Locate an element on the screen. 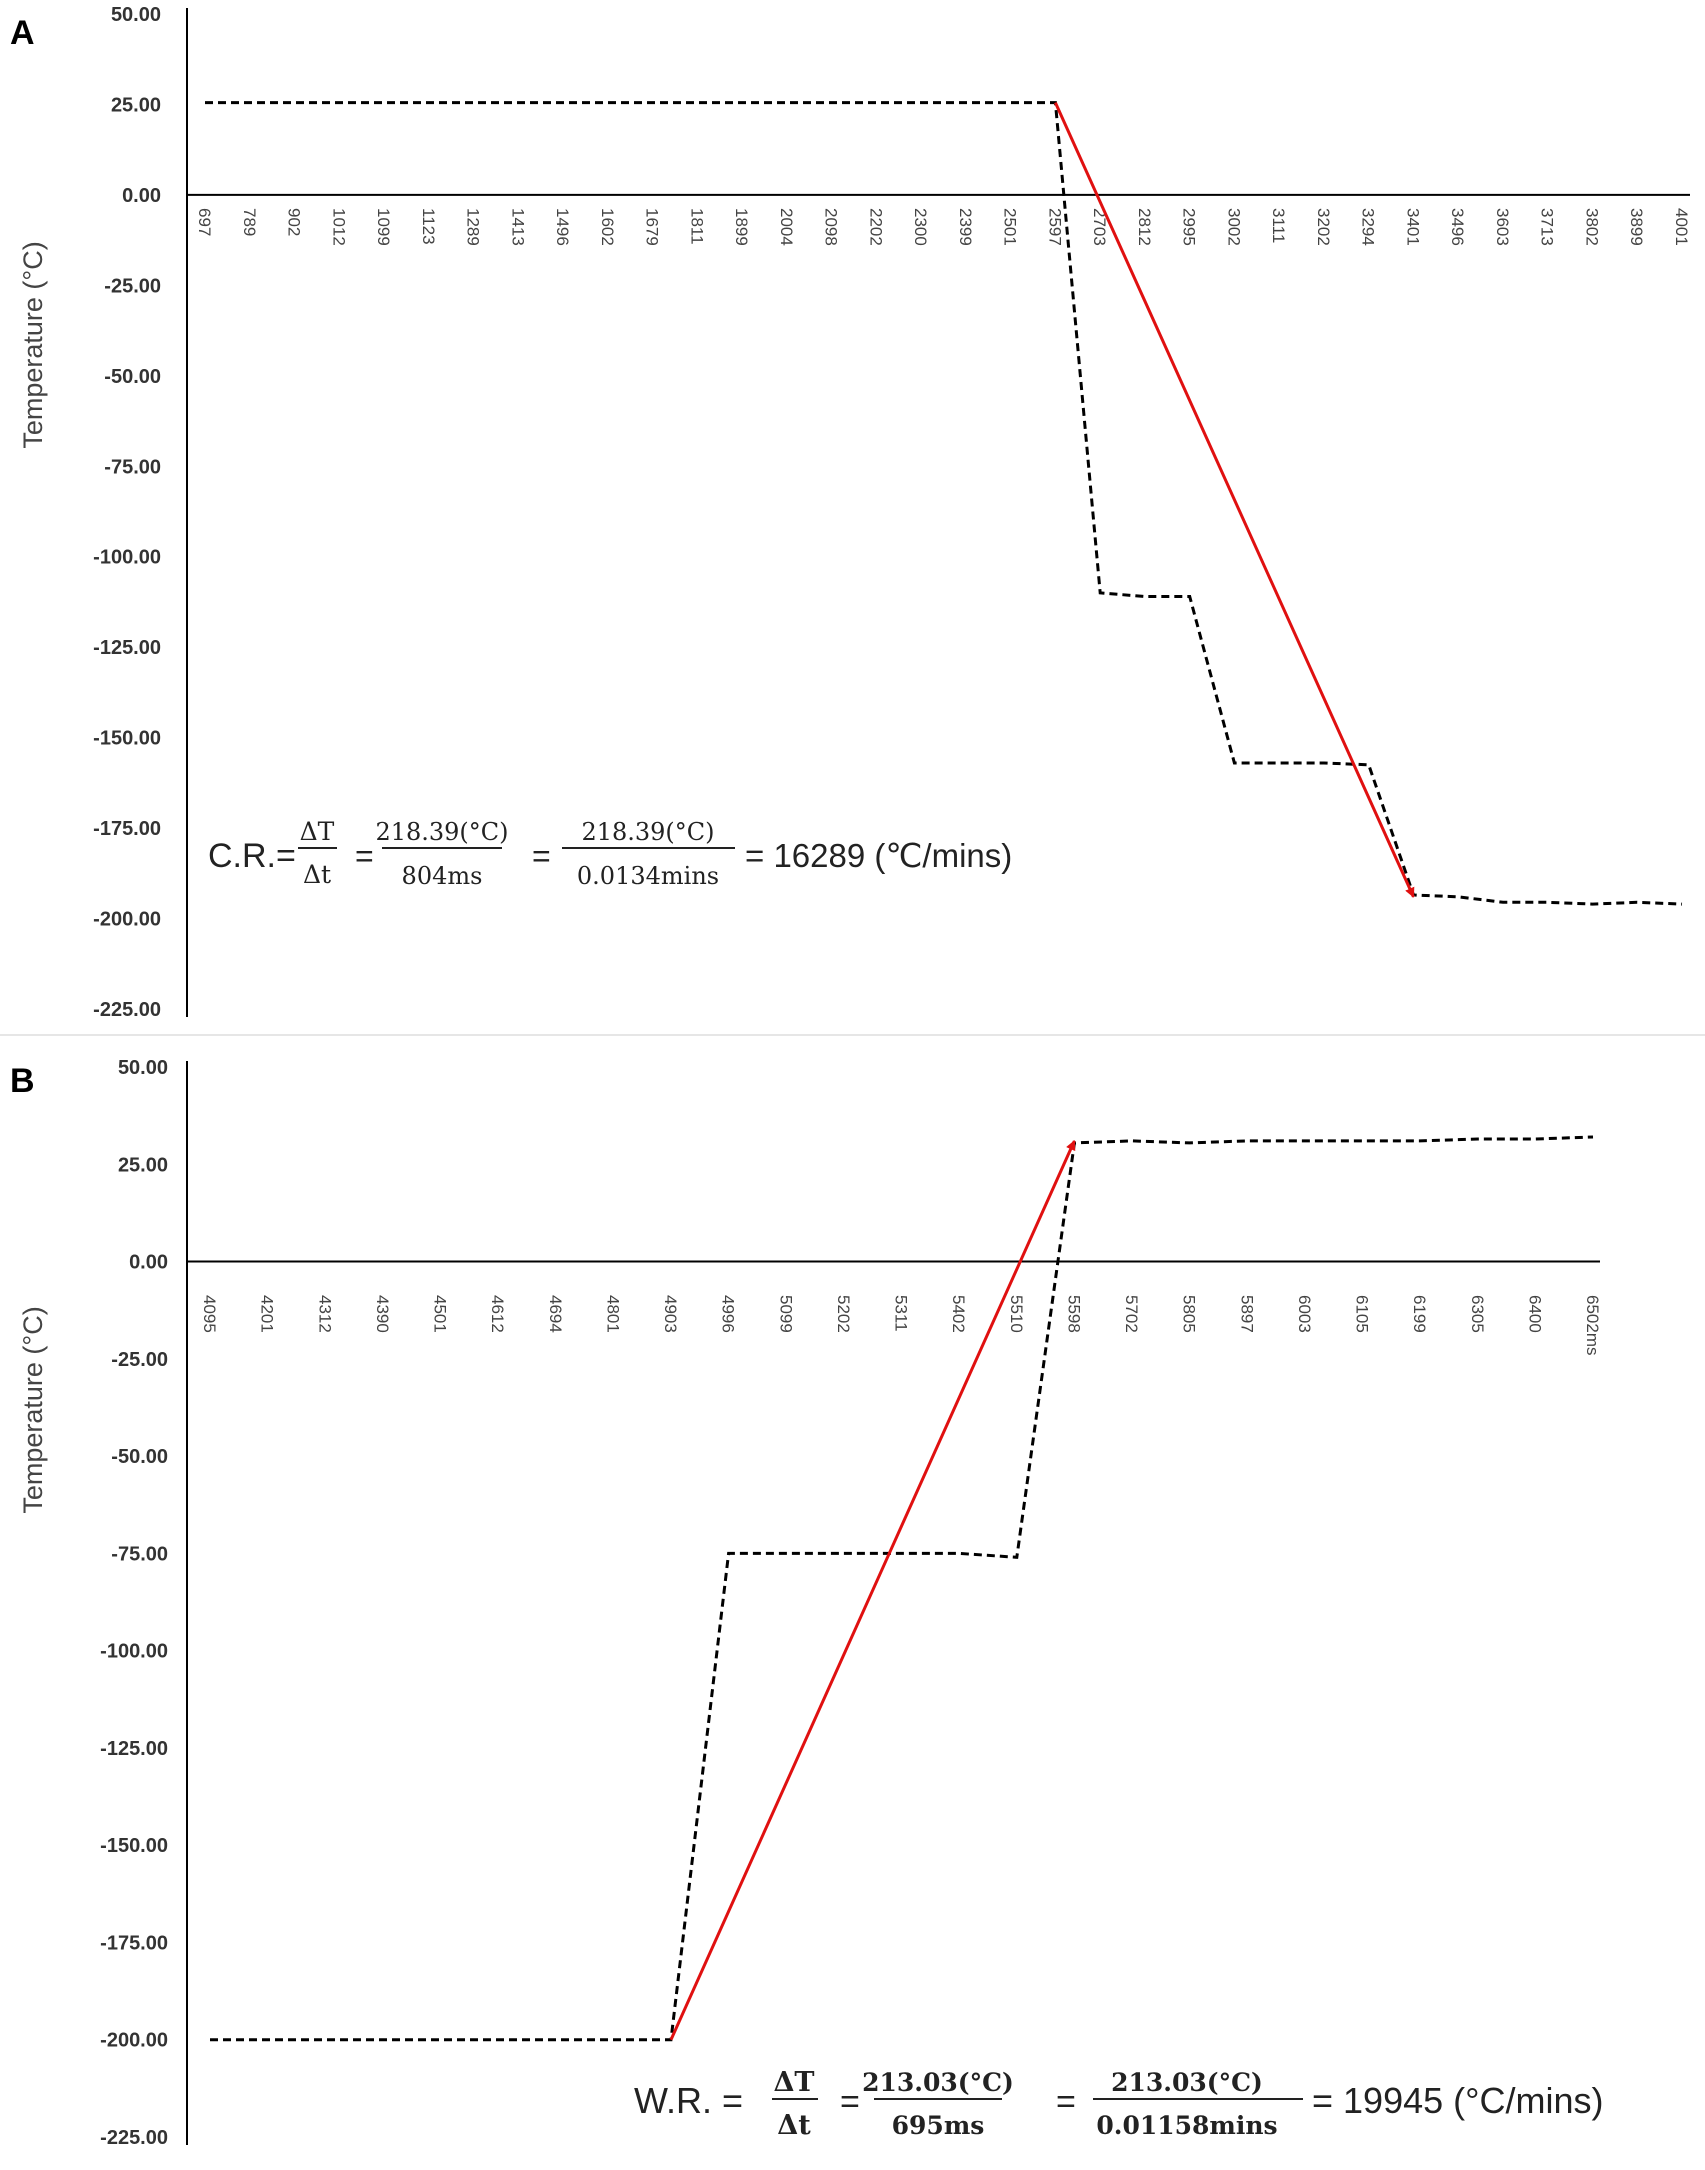 This screenshot has height=2170, width=1705. x-tick-label: 902 is located at coordinates (294, 222).